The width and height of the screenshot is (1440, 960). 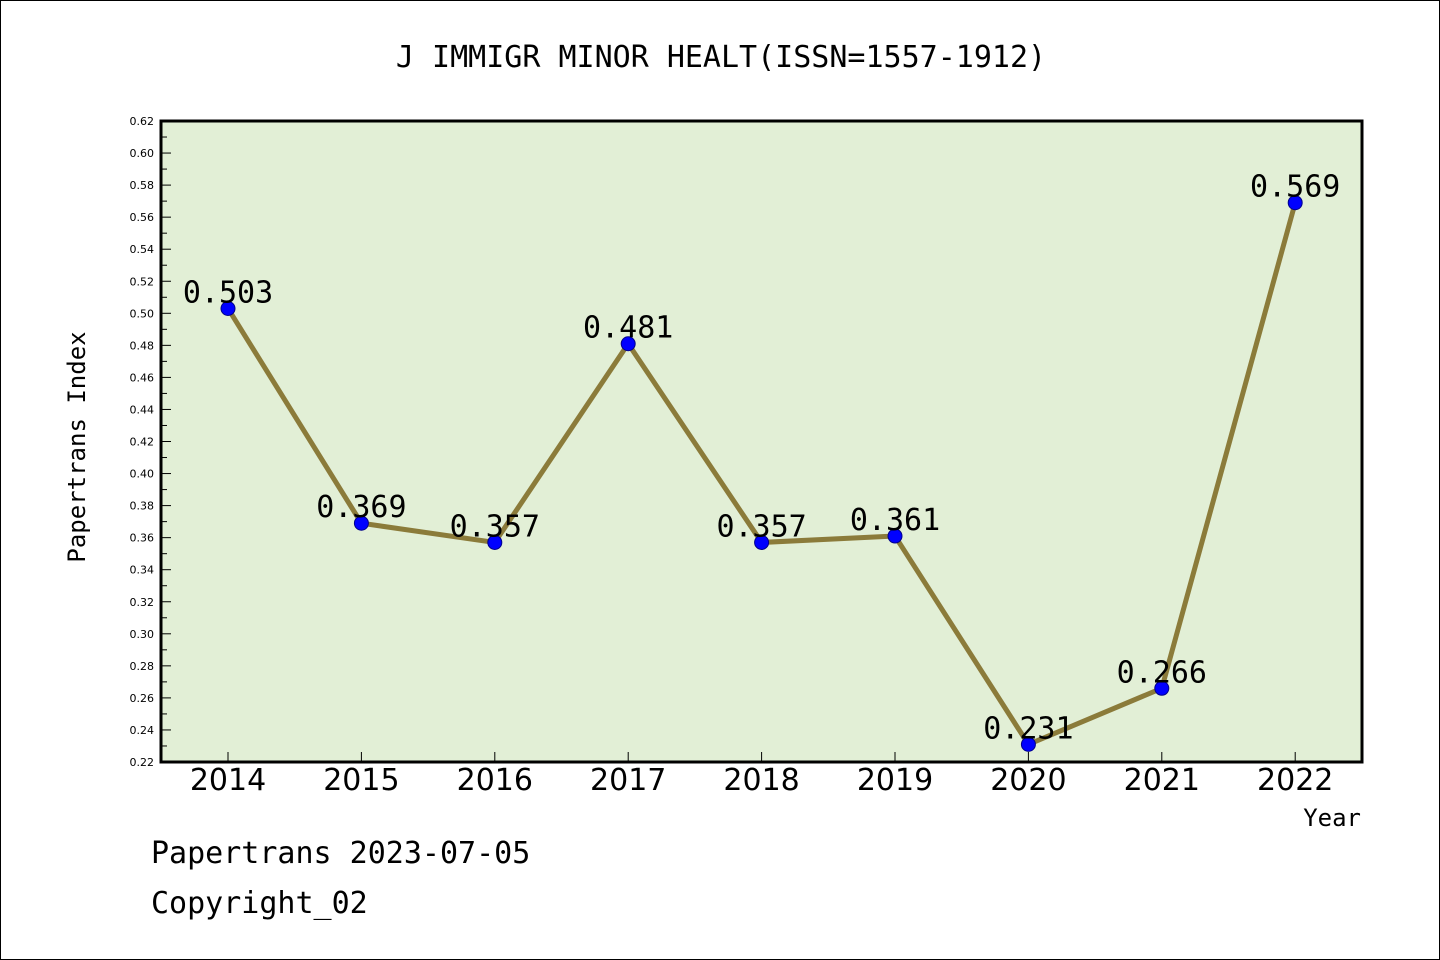 I want to click on y-tick-label: 0.28, so click(x=142, y=666).